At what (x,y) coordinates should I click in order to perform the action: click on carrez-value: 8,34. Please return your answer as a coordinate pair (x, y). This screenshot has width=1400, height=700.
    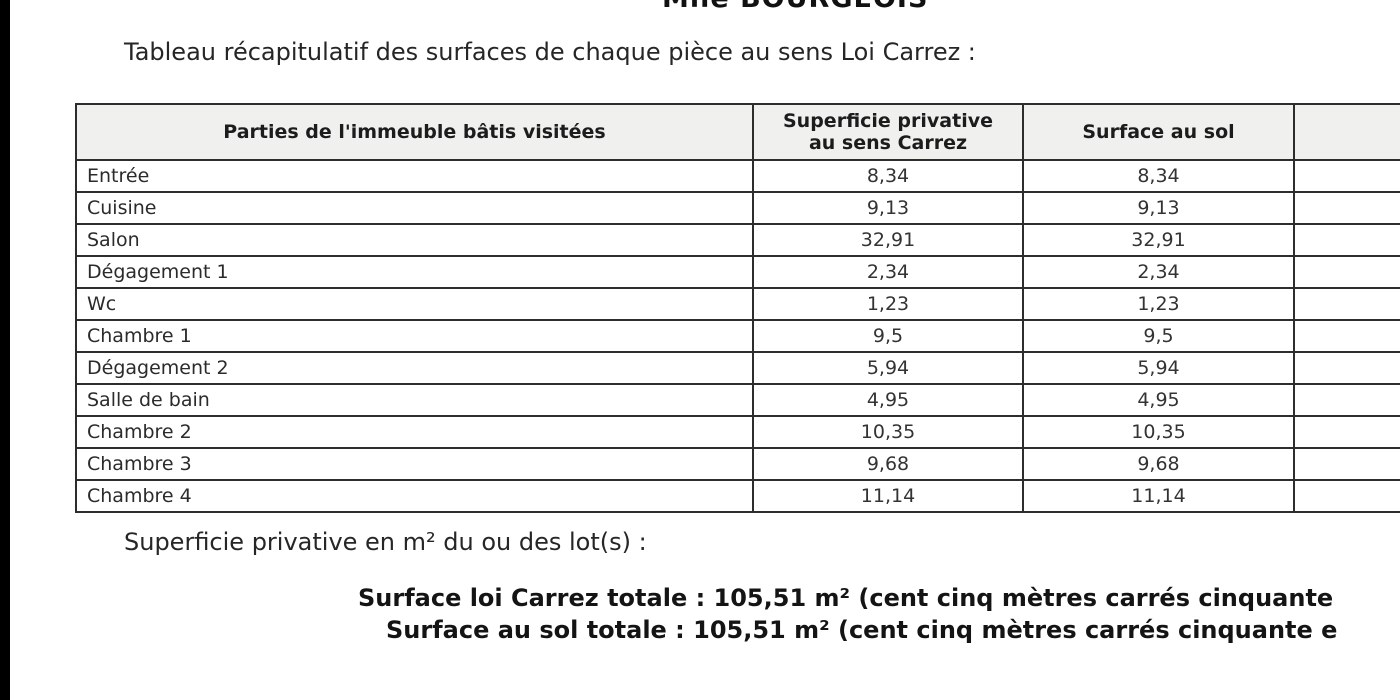
    Looking at the image, I should click on (888, 176).